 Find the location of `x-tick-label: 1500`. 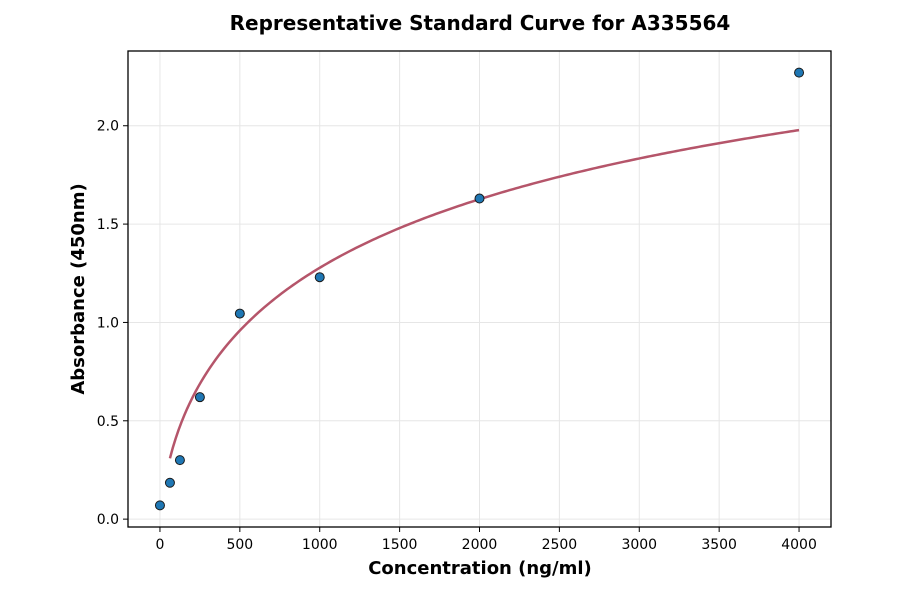

x-tick-label: 1500 is located at coordinates (400, 545).